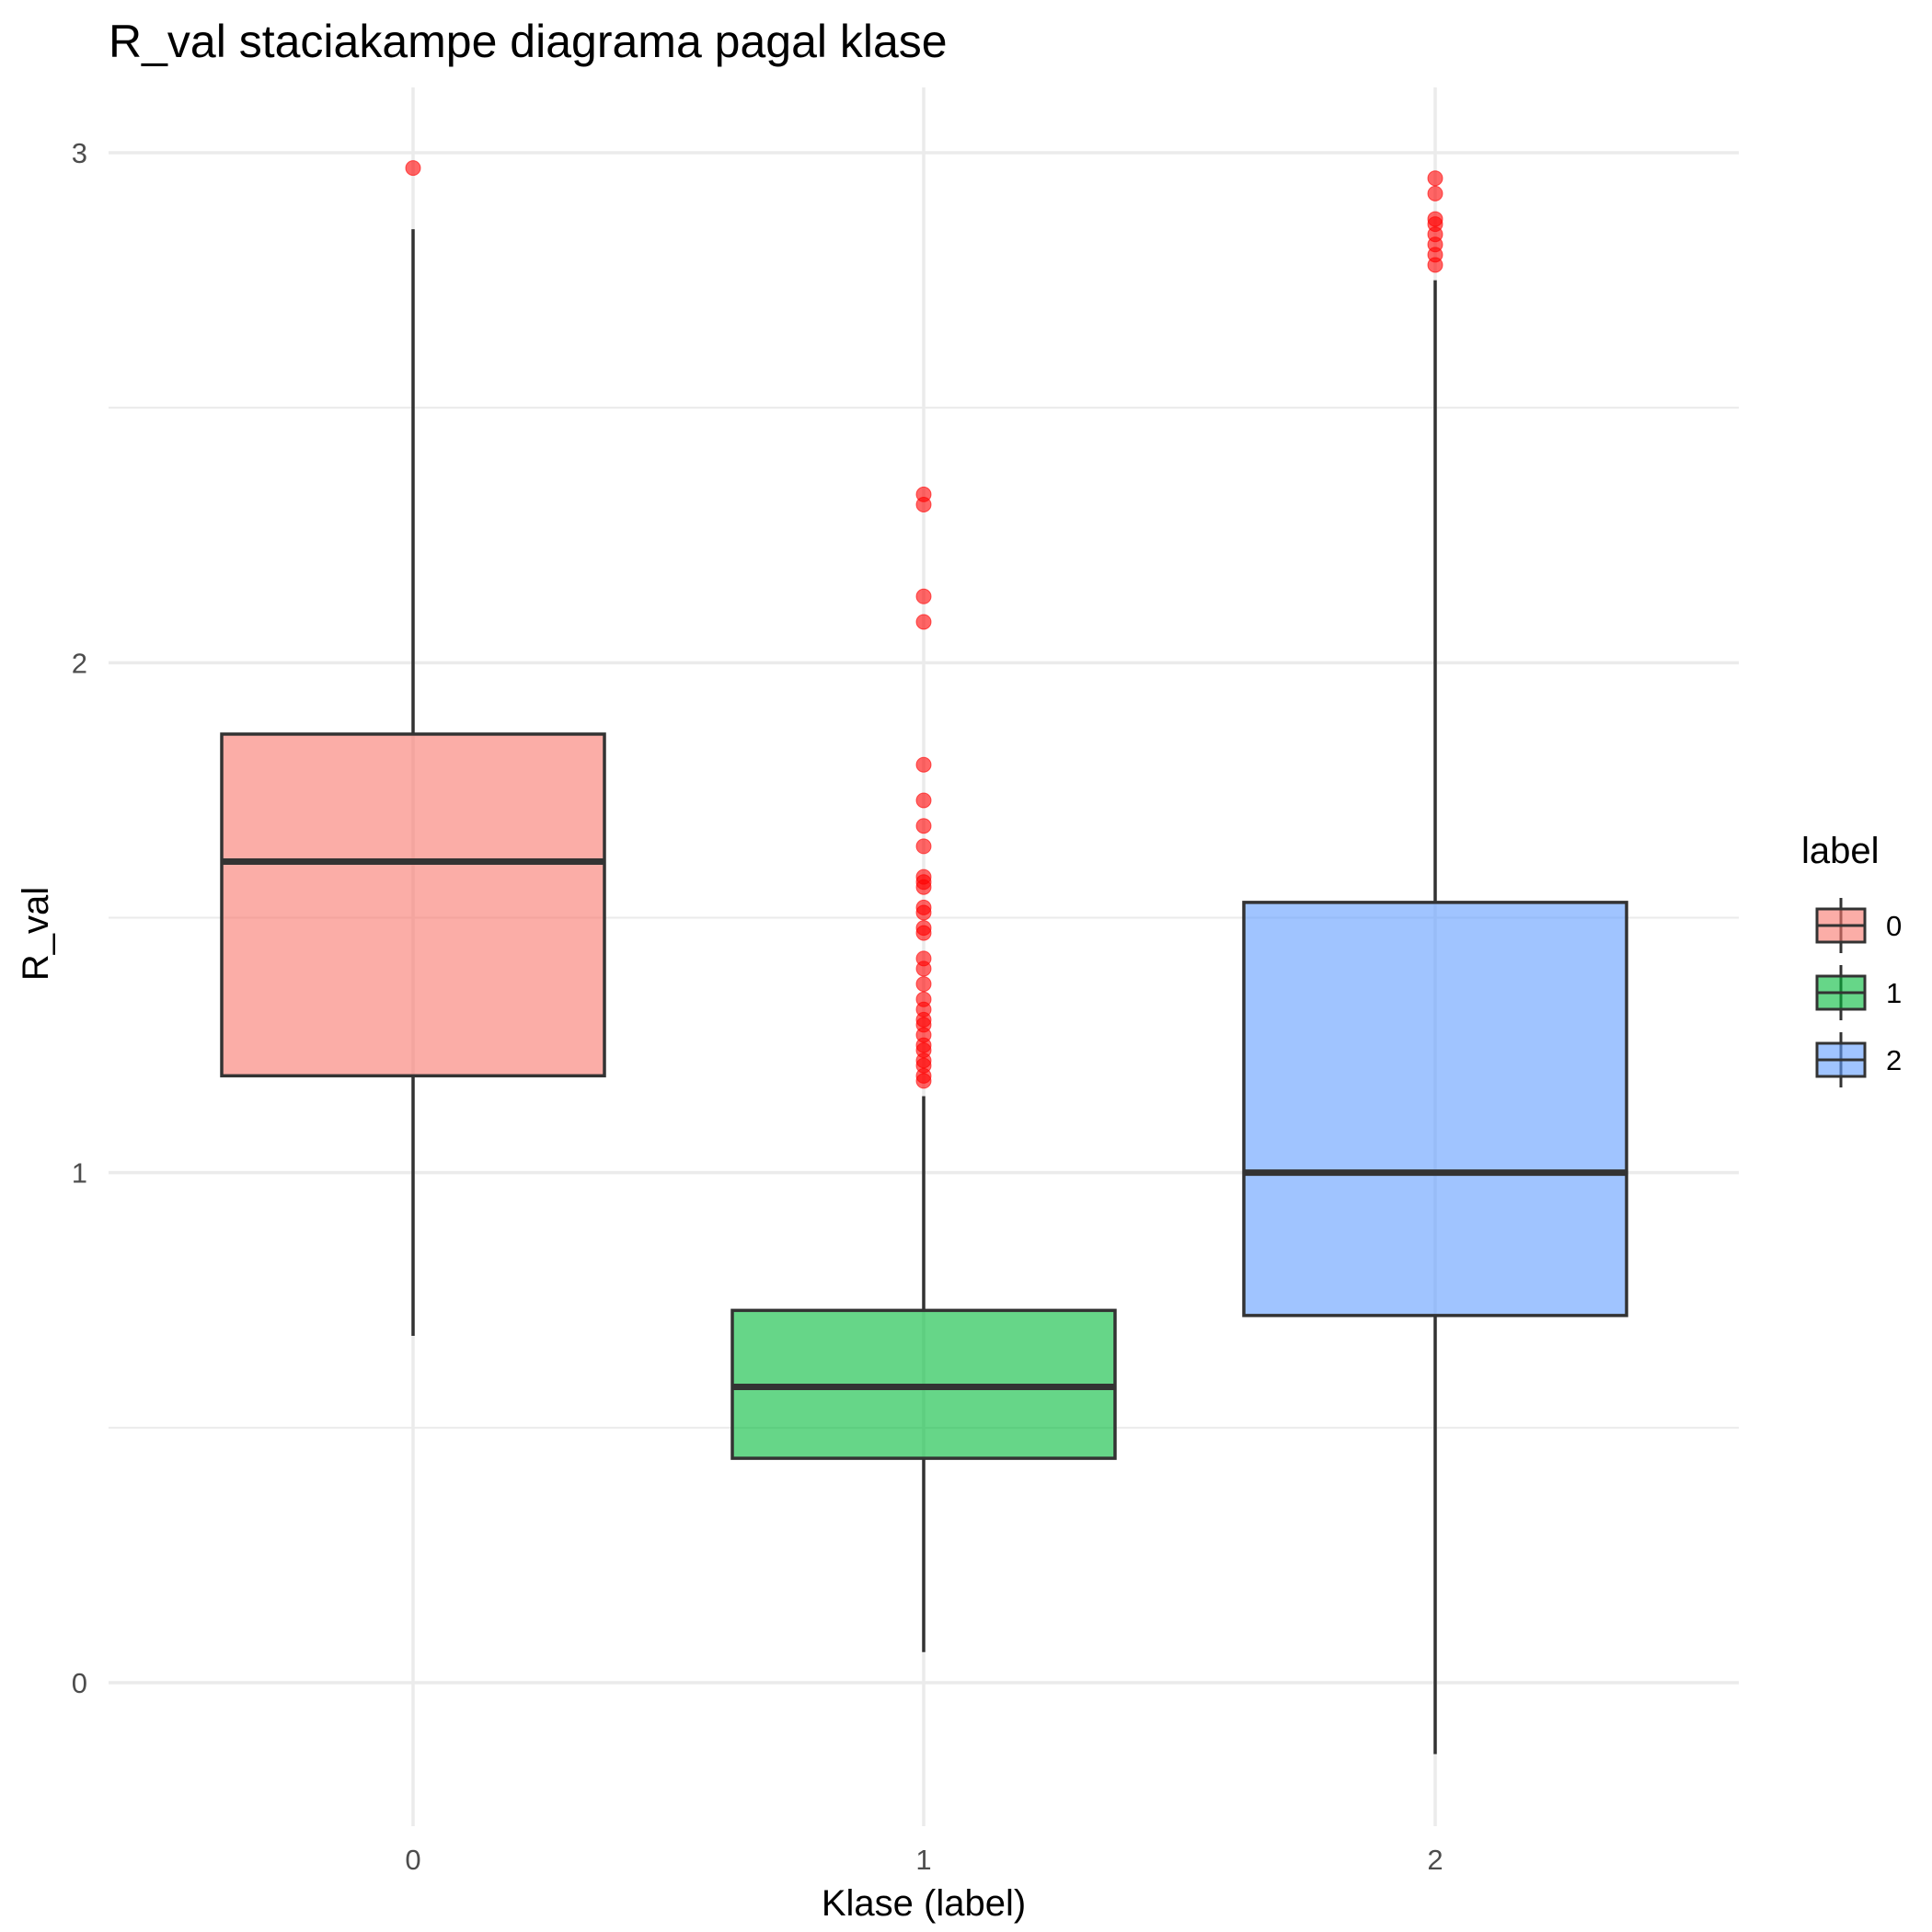 Image resolution: width=1932 pixels, height=1932 pixels. Describe the element at coordinates (1851, 959) in the screenshot. I see `legend: label 0 1 2` at that location.